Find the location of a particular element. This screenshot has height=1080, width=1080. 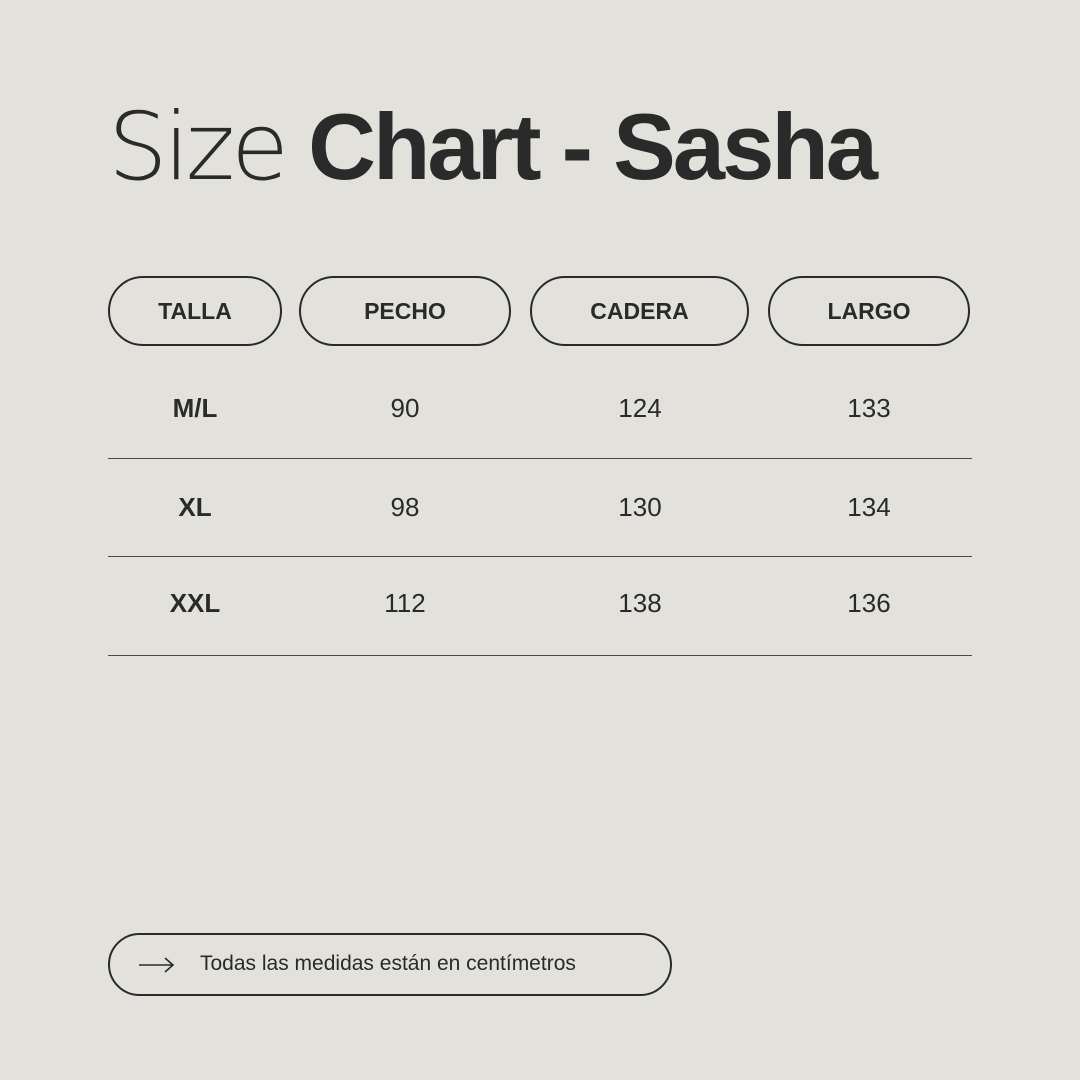

pecho-cell: 112 is located at coordinates (405, 603).